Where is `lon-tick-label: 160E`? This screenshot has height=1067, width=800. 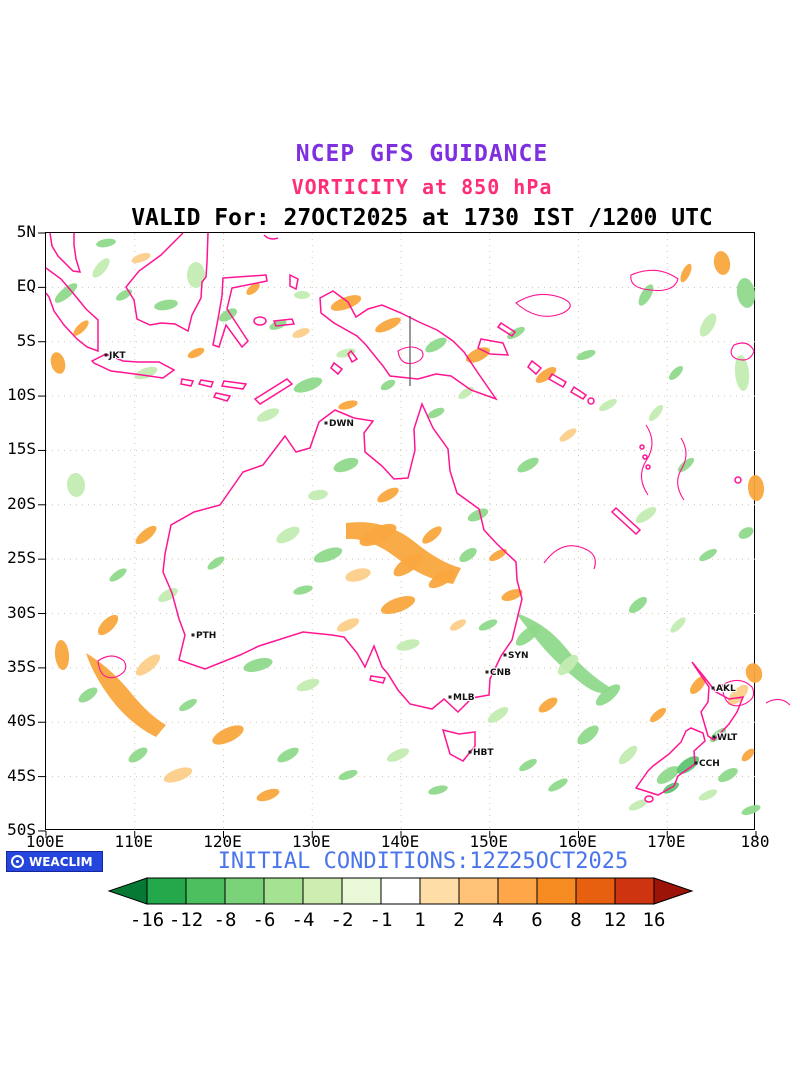 lon-tick-label: 160E is located at coordinates (577, 841).